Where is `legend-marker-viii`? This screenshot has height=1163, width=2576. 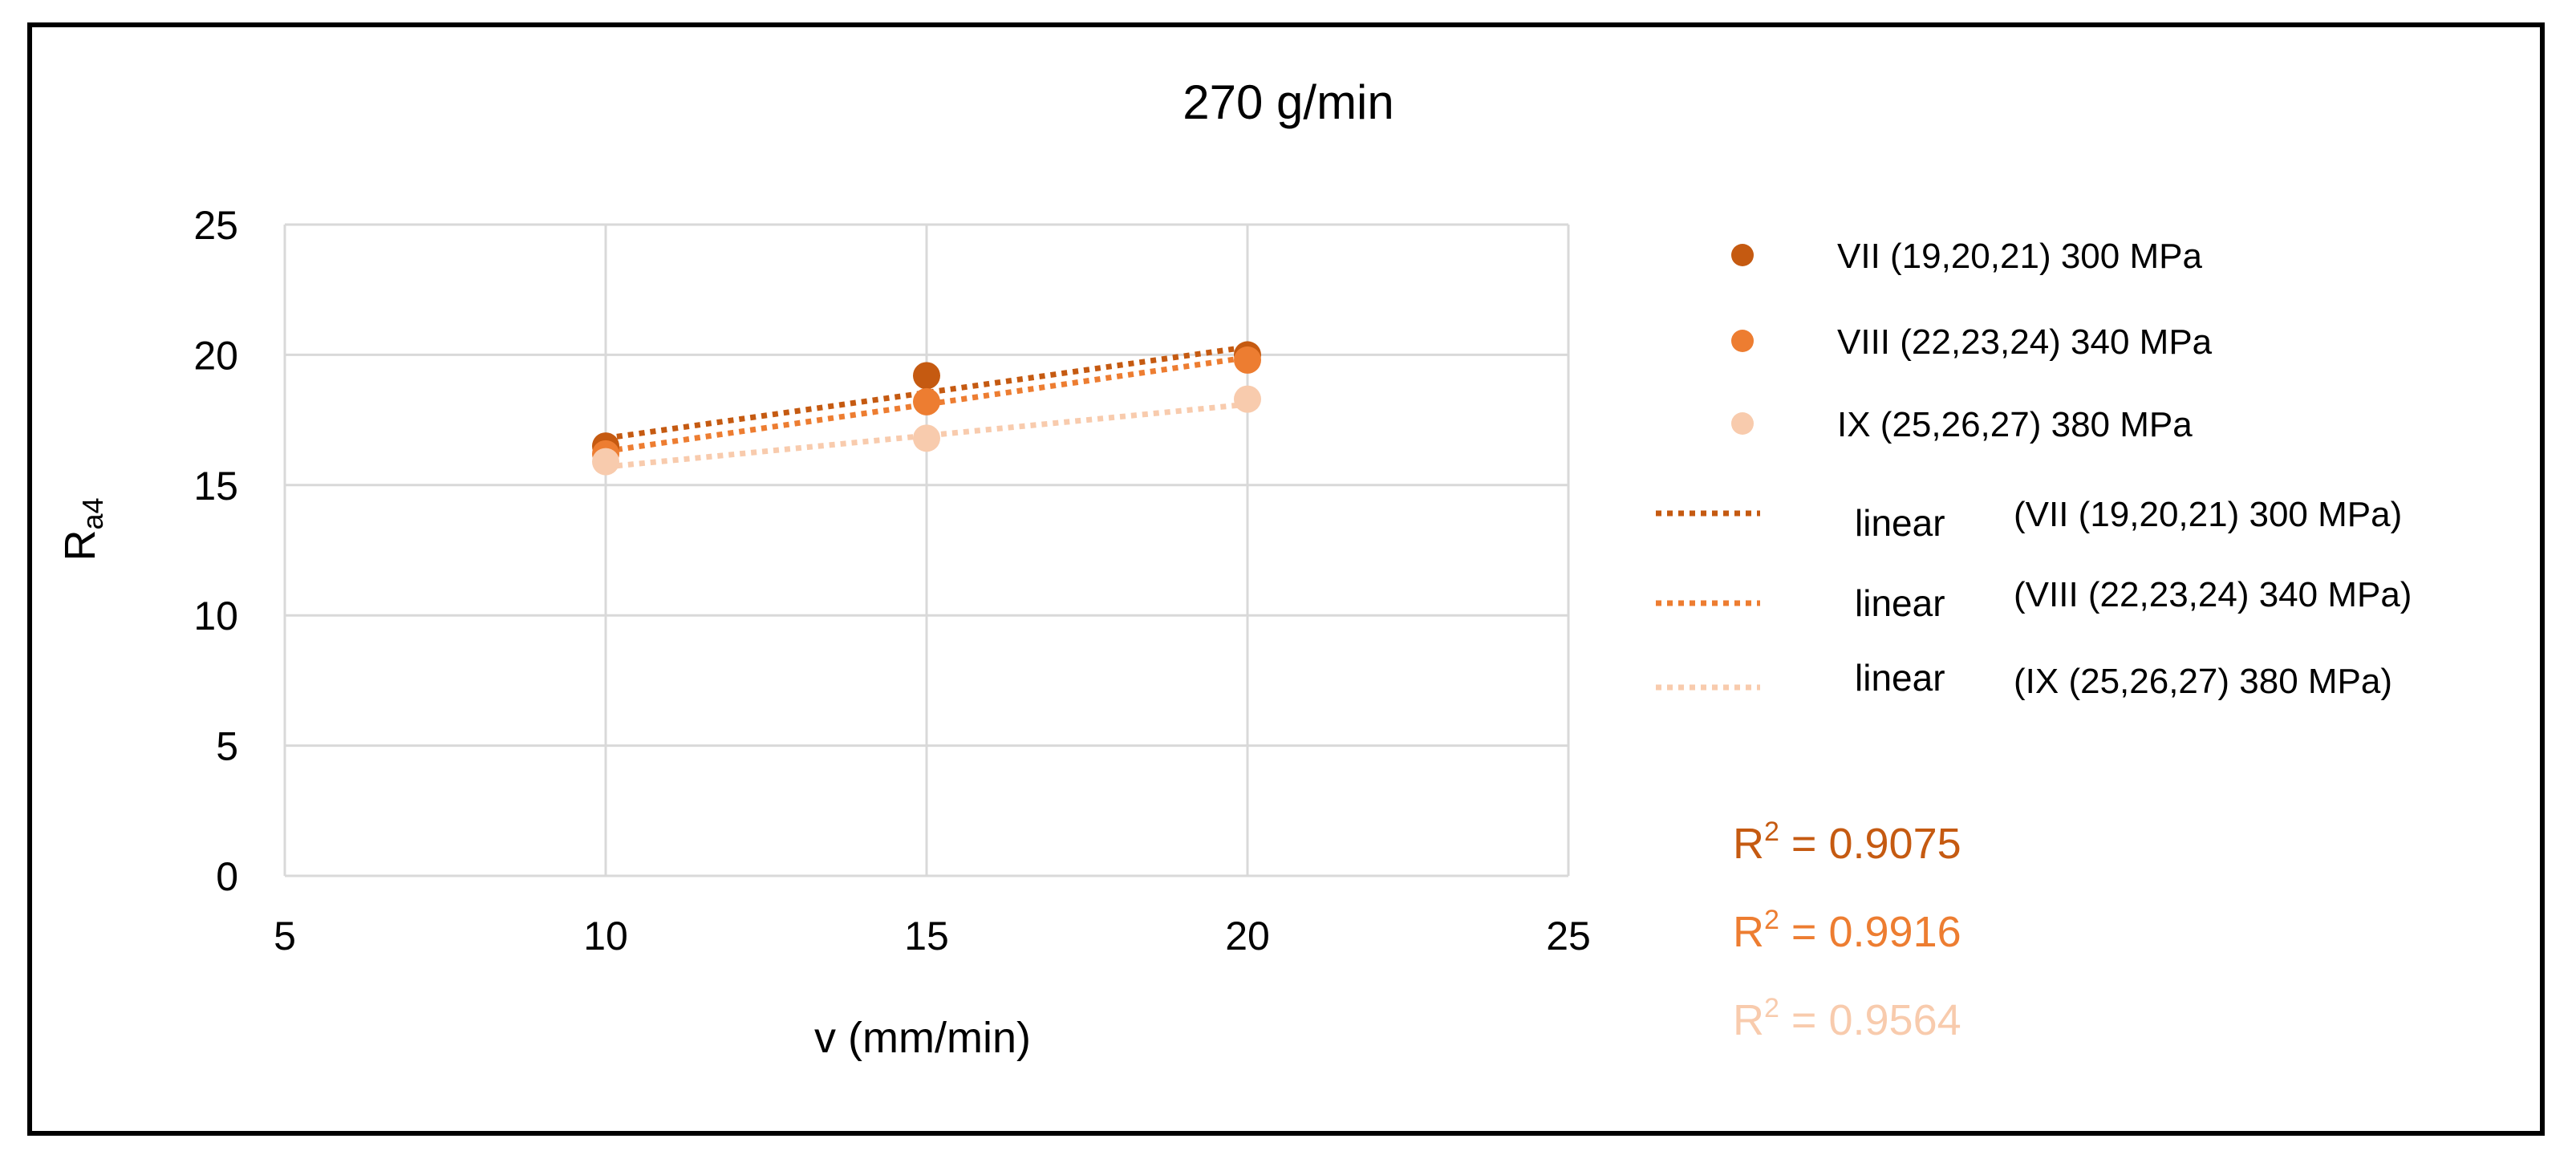 legend-marker-viii is located at coordinates (1742, 341).